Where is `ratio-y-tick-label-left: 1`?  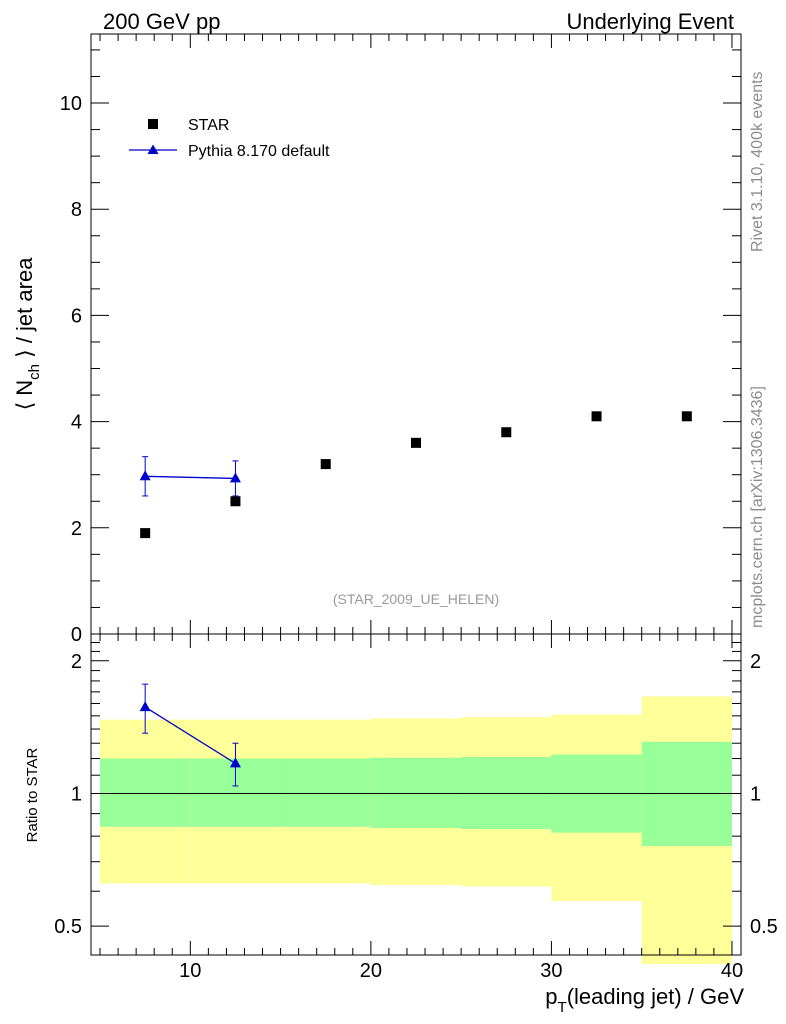 ratio-y-tick-label-left: 1 is located at coordinates (76, 794).